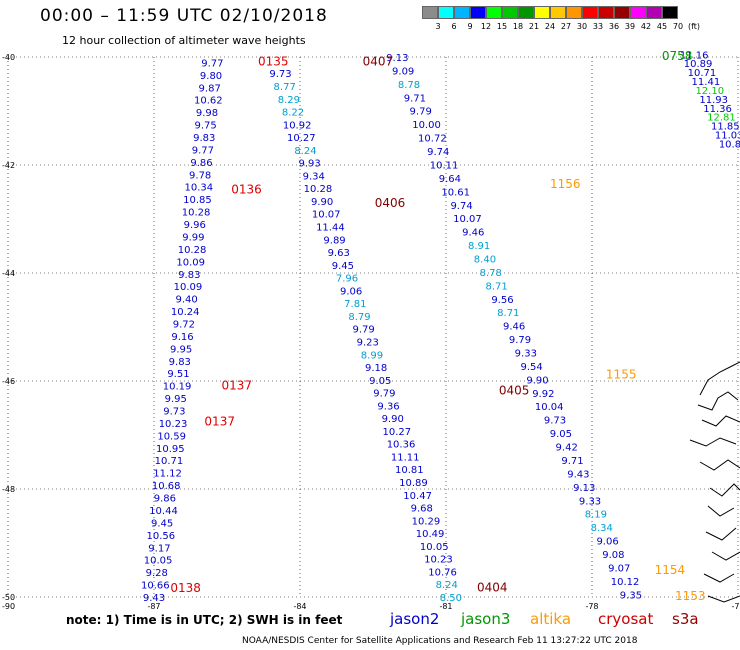 The height and width of the screenshot is (650, 740). Describe the element at coordinates (729, 144) in the screenshot. I see `swh-value: 10.82` at that location.